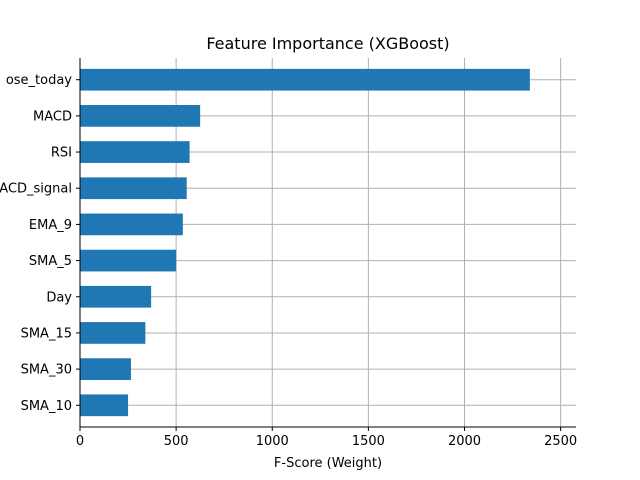 This screenshot has height=480, width=640. Describe the element at coordinates (36, 189) in the screenshot. I see `y-tick-label: ACD_signal` at that location.